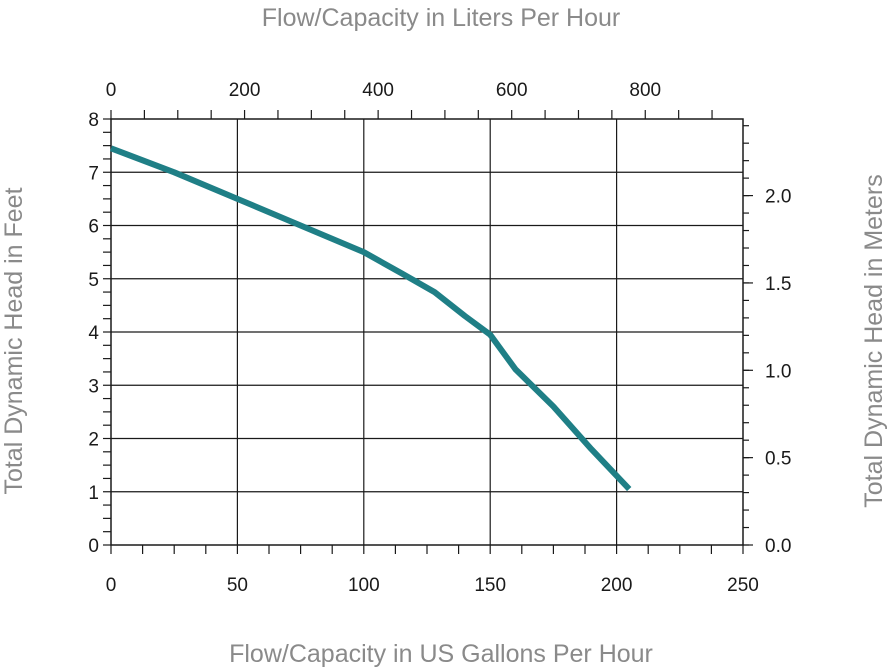  I want to click on x-bottom-tick-label-3: 150, so click(490, 585).